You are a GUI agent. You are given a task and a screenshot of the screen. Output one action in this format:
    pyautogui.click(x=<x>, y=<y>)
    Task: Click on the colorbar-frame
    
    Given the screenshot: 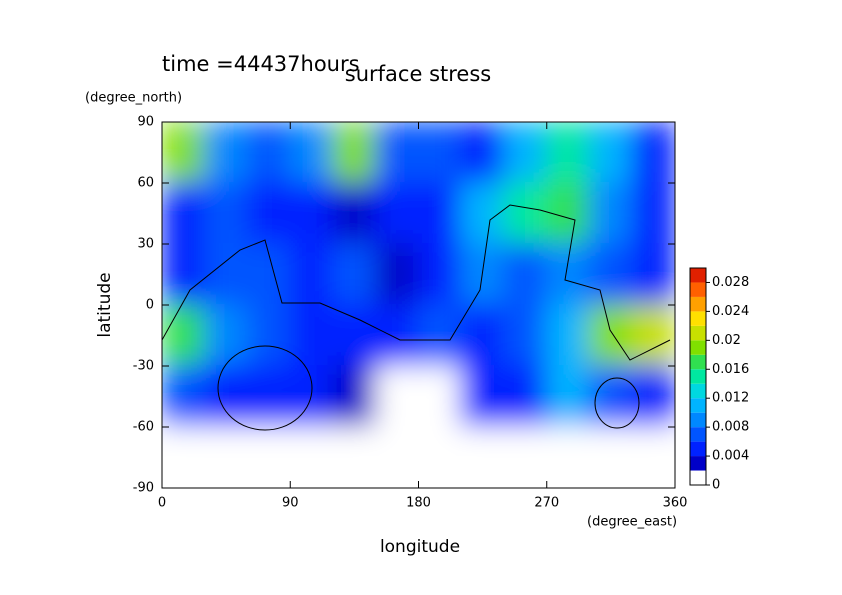 What is the action you would take?
    pyautogui.click(x=698, y=376)
    